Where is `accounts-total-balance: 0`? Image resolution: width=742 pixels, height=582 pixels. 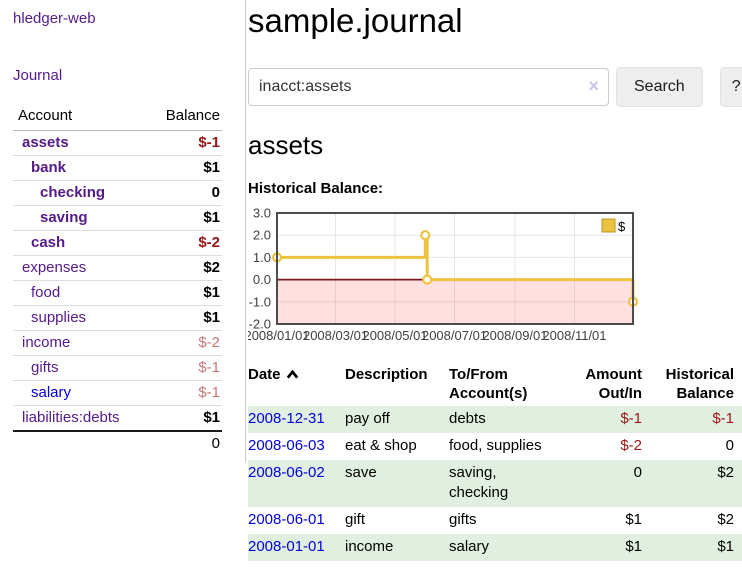 accounts-total-balance: 0 is located at coordinates (215, 443).